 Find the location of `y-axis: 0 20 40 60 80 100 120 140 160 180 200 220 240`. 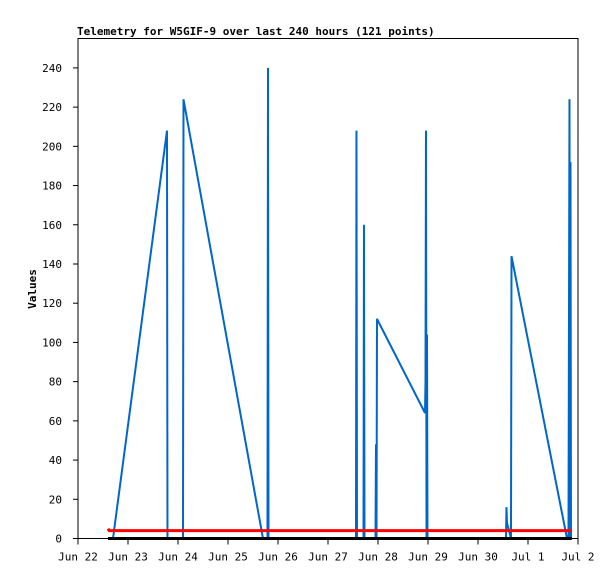

y-axis: 0 20 40 60 80 100 120 140 160 180 200 220 240 is located at coordinates (60, 304).